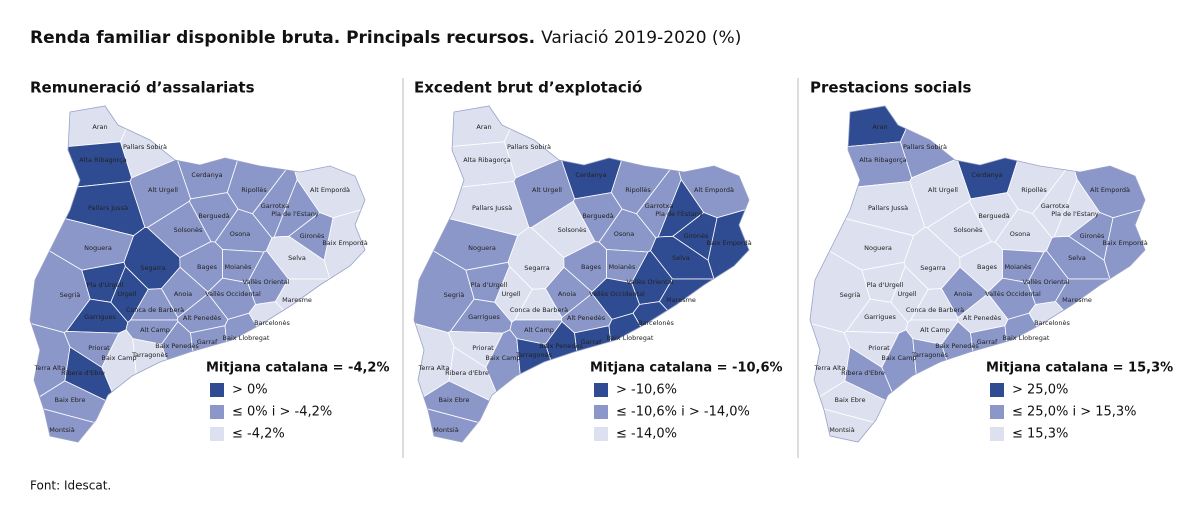  What do you see at coordinates (830, 368) in the screenshot?
I see `region-label: Terra Alta` at bounding box center [830, 368].